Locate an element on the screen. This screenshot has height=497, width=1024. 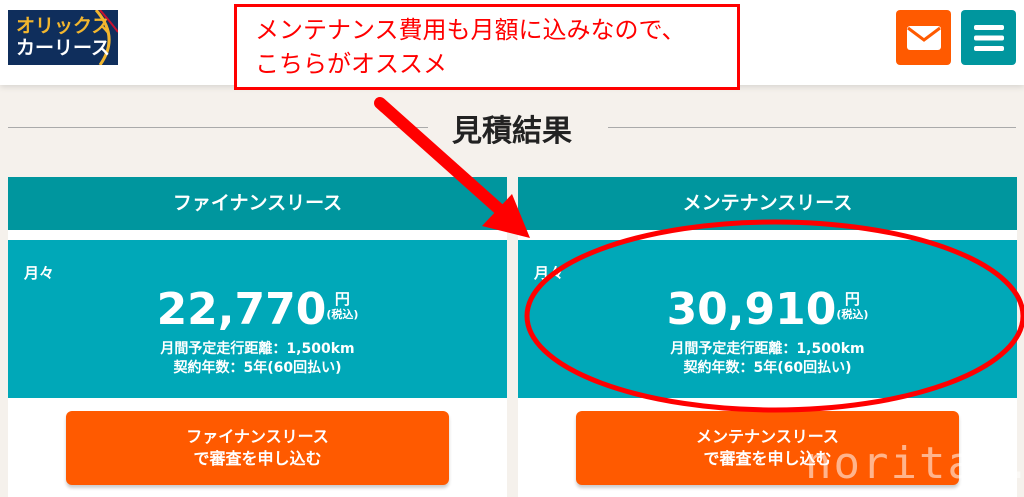
price: 22,770 円 (税込) is located at coordinates (257, 309).